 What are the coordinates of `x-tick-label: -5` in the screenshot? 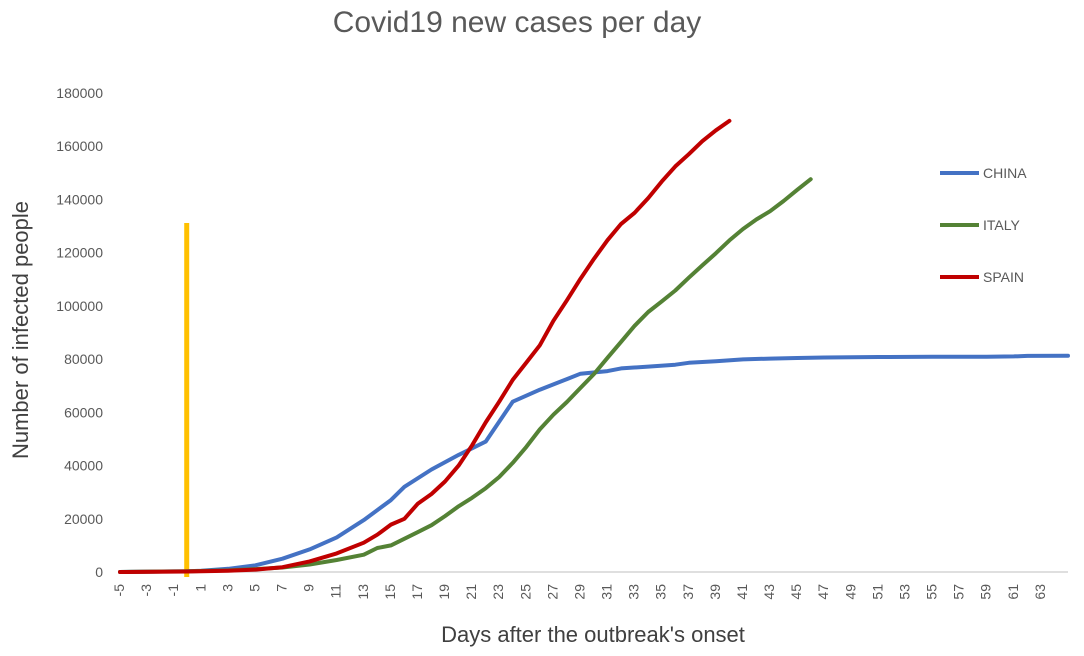 It's located at (119, 590).